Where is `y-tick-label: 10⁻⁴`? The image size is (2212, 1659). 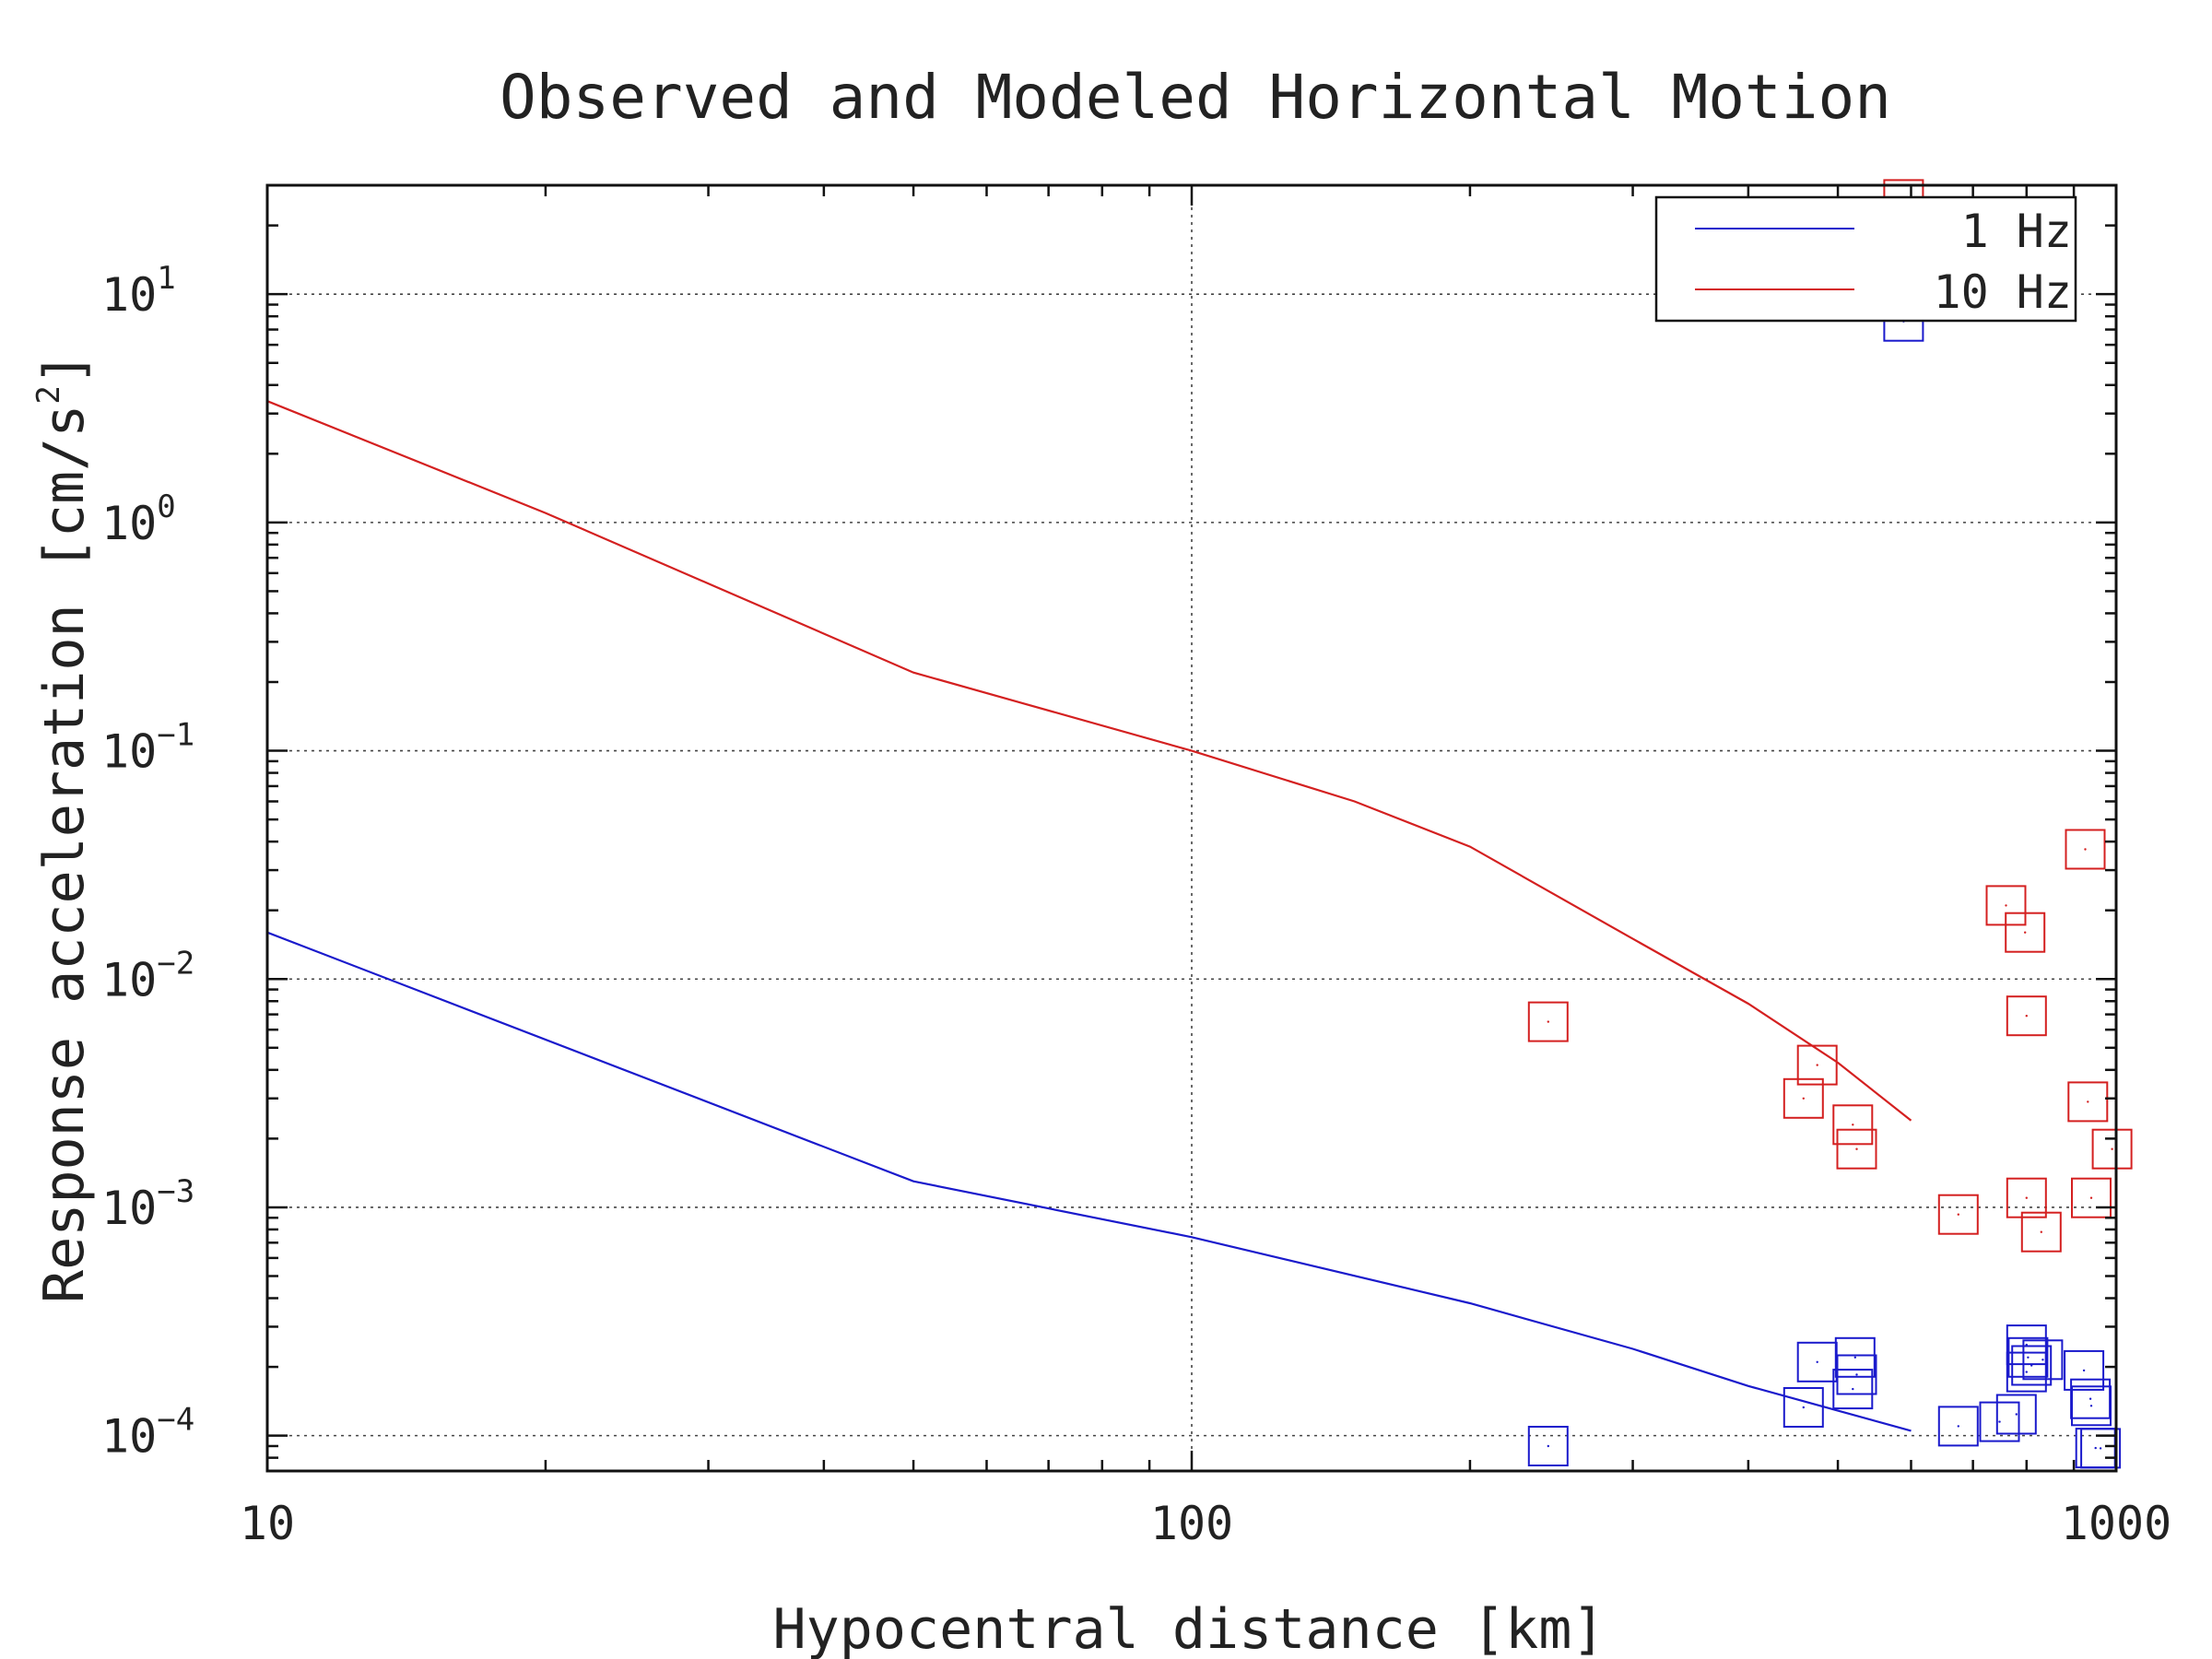
y-tick-label: 10⁻⁴ is located at coordinates (147, 1433).